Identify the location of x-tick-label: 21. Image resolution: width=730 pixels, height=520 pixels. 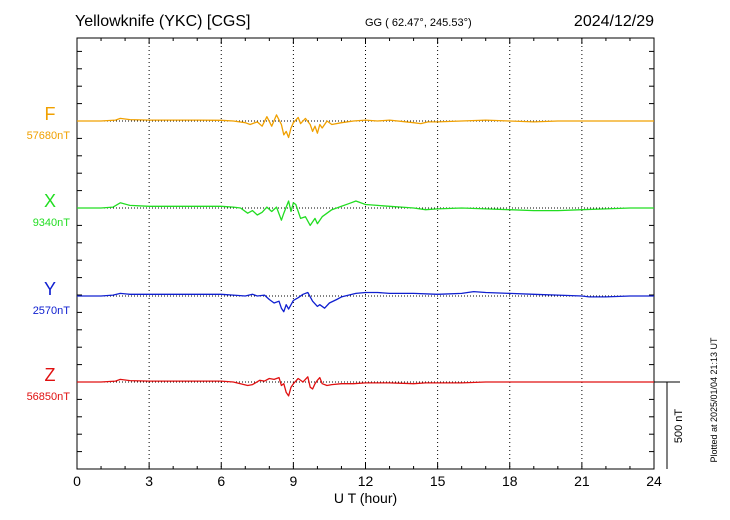
(582, 481).